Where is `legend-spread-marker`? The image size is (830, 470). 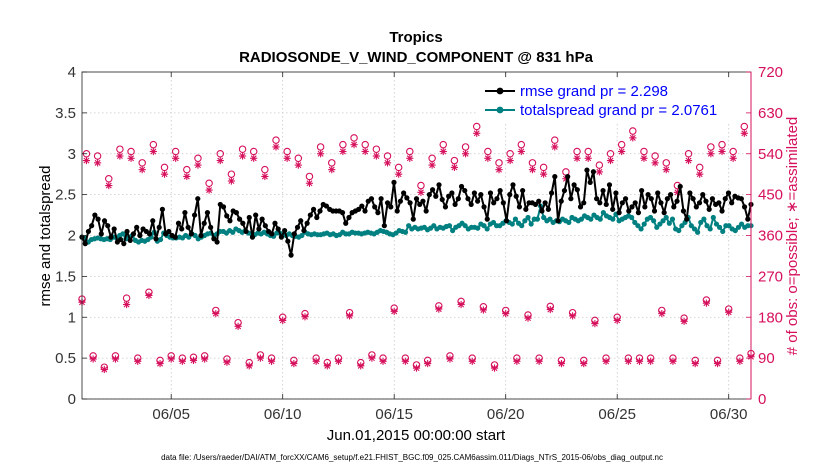
legend-spread-marker is located at coordinates (500, 110).